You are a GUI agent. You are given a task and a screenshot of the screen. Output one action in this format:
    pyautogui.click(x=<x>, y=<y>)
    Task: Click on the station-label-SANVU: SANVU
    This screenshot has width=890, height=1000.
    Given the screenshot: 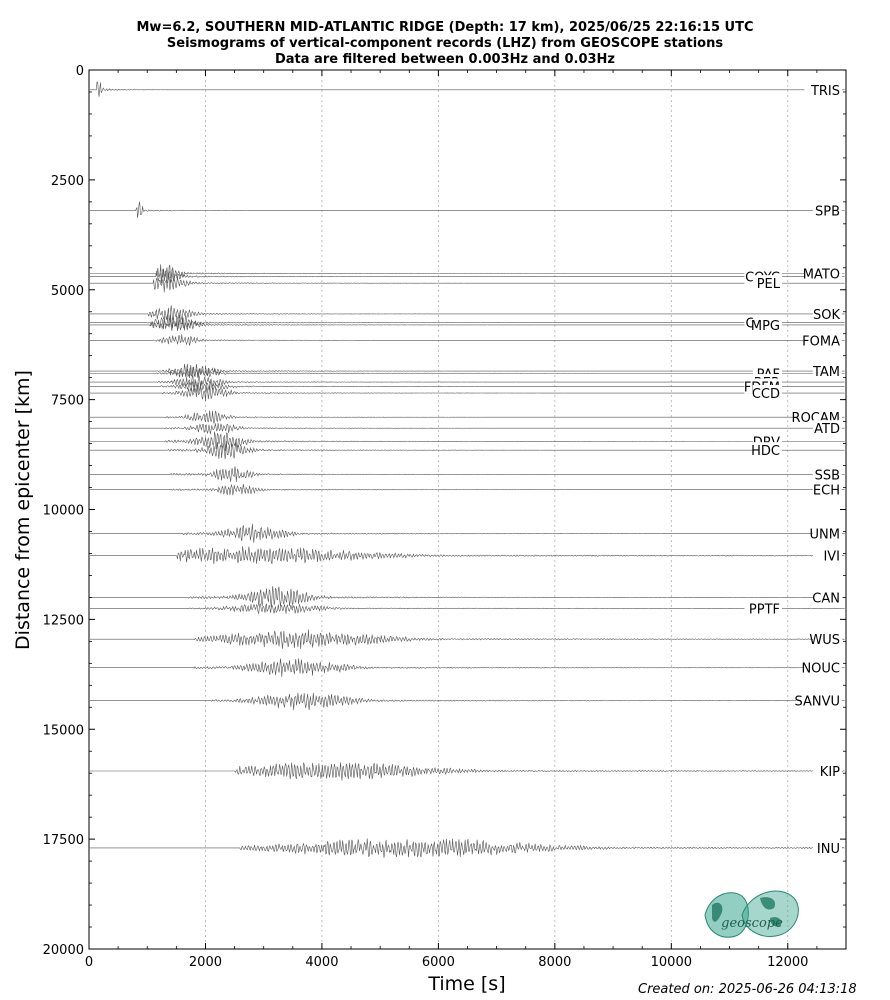 What is the action you would take?
    pyautogui.click(x=817, y=702)
    